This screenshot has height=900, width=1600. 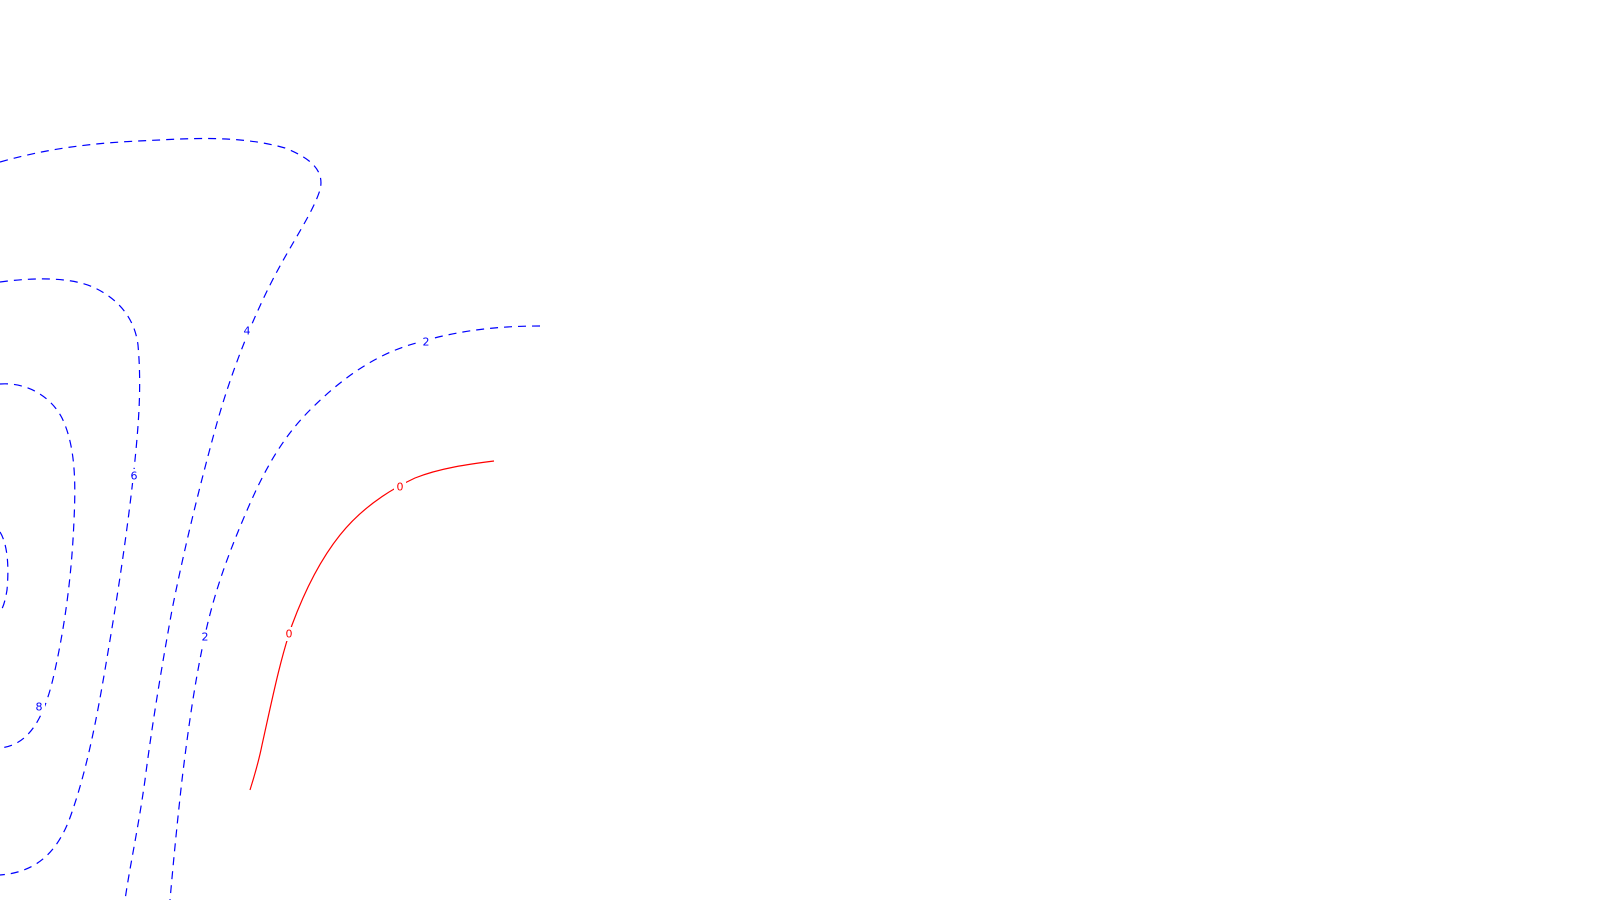 I want to click on contour-group-2: 2 2, so click(x=355, y=612).